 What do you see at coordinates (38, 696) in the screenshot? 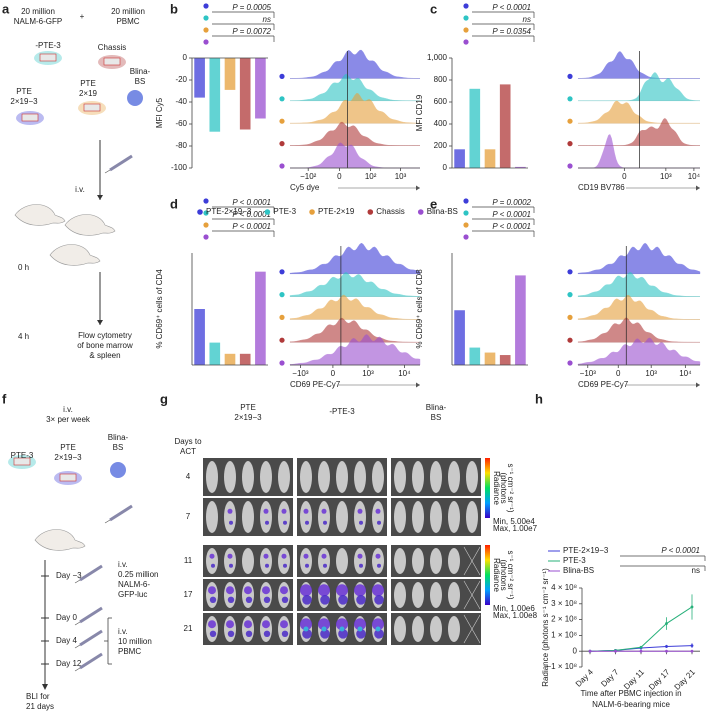
I see `label: BLI for` at bounding box center [38, 696].